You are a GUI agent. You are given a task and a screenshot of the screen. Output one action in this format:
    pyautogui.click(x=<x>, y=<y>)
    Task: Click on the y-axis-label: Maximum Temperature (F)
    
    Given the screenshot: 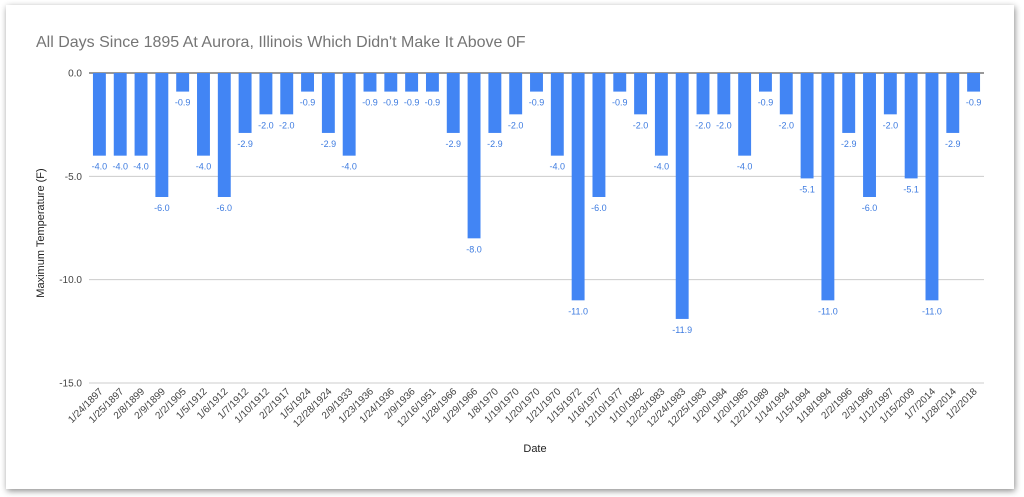 What is the action you would take?
    pyautogui.click(x=41, y=232)
    